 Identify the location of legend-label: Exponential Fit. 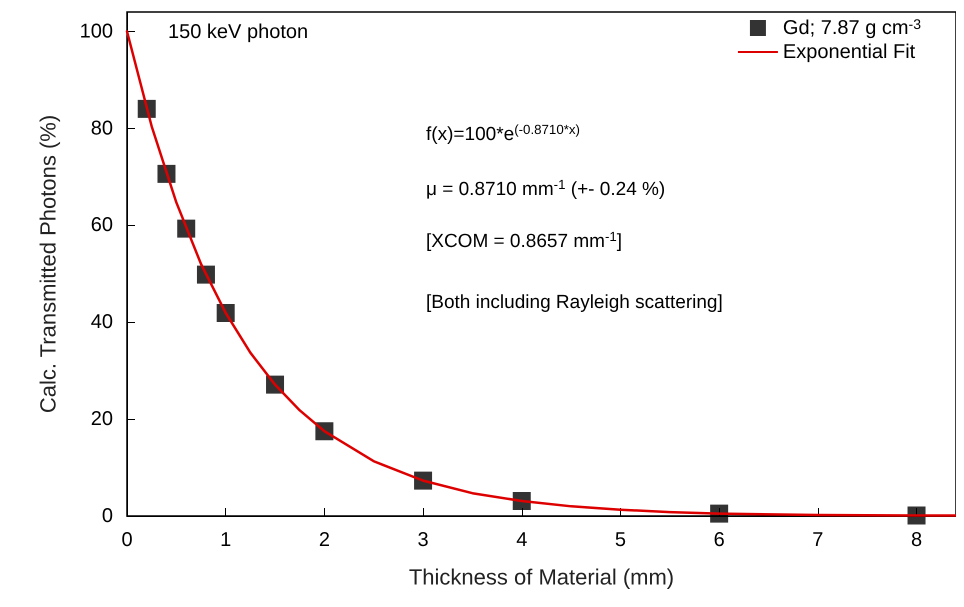
(849, 52).